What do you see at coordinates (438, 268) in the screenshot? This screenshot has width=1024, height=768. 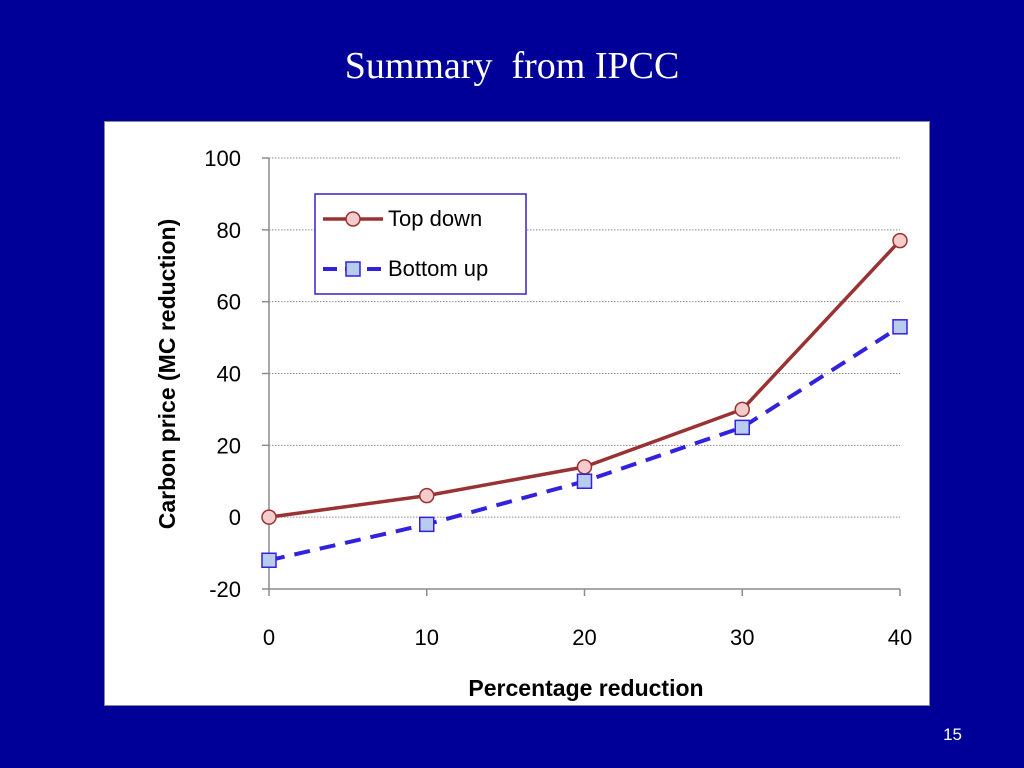 I see `legend-label: Bottom up` at bounding box center [438, 268].